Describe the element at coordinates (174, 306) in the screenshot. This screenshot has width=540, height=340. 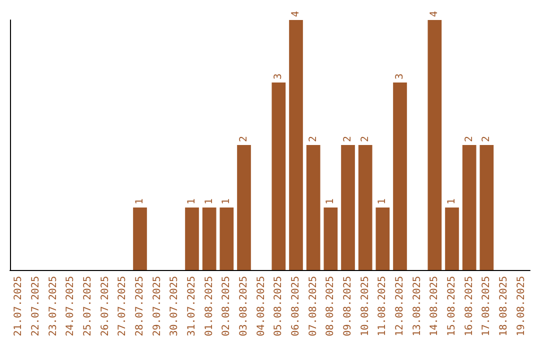
I see `x-tick-label: 30.07.2025` at that location.